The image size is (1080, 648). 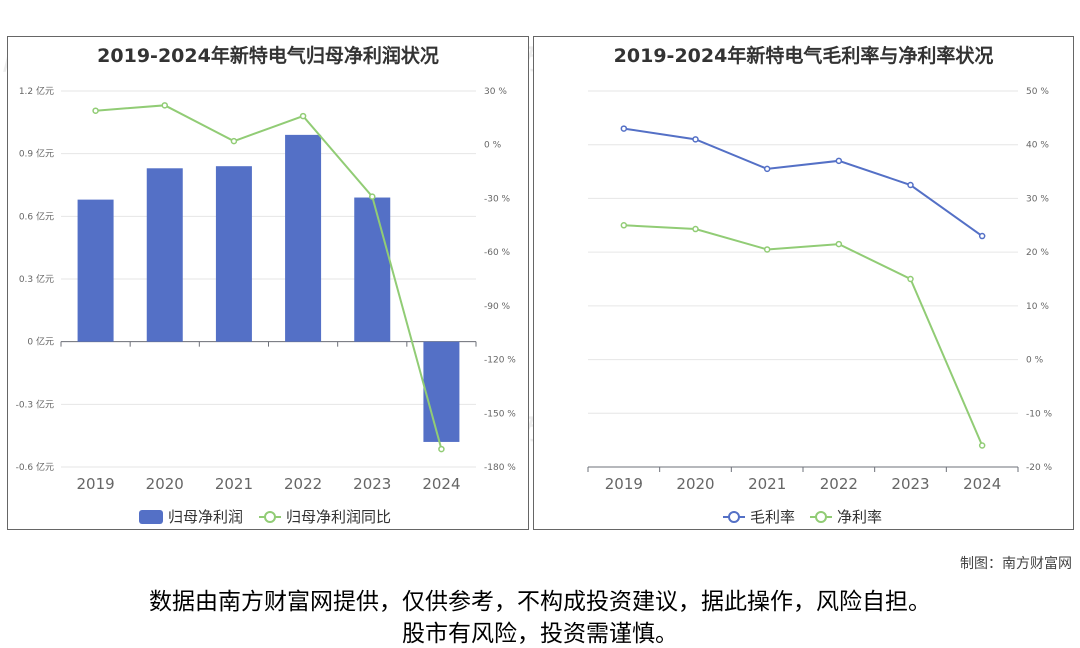 I want to click on y-left-tick-label: 0.6 亿元, so click(x=36, y=216).